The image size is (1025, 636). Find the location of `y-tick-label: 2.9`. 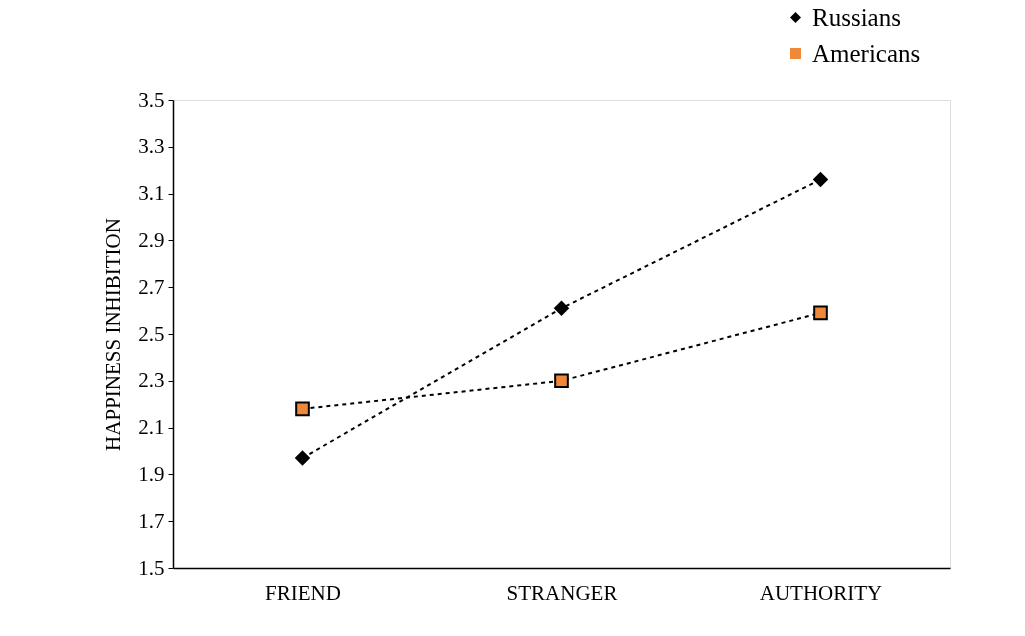

y-tick-label: 2.9 is located at coordinates (151, 239).